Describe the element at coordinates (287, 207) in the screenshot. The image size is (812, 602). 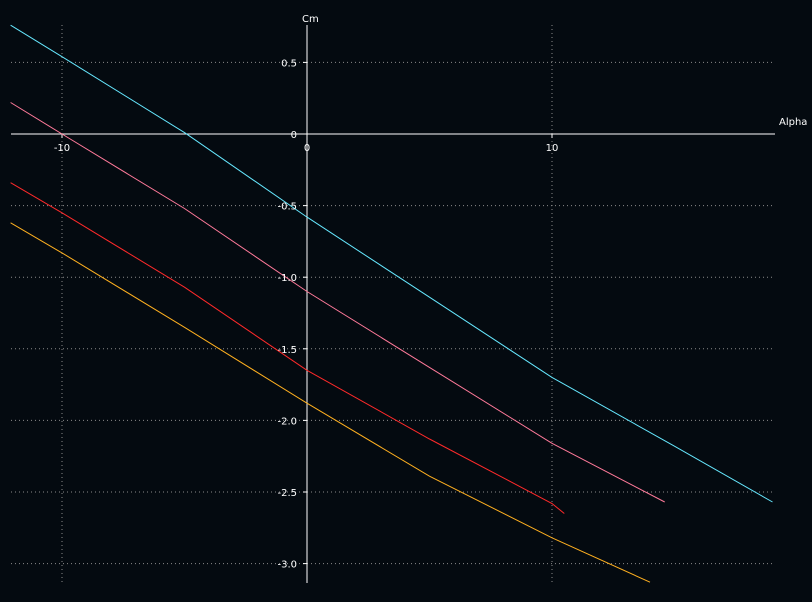
I see `y-tick-label: -0.5` at that location.